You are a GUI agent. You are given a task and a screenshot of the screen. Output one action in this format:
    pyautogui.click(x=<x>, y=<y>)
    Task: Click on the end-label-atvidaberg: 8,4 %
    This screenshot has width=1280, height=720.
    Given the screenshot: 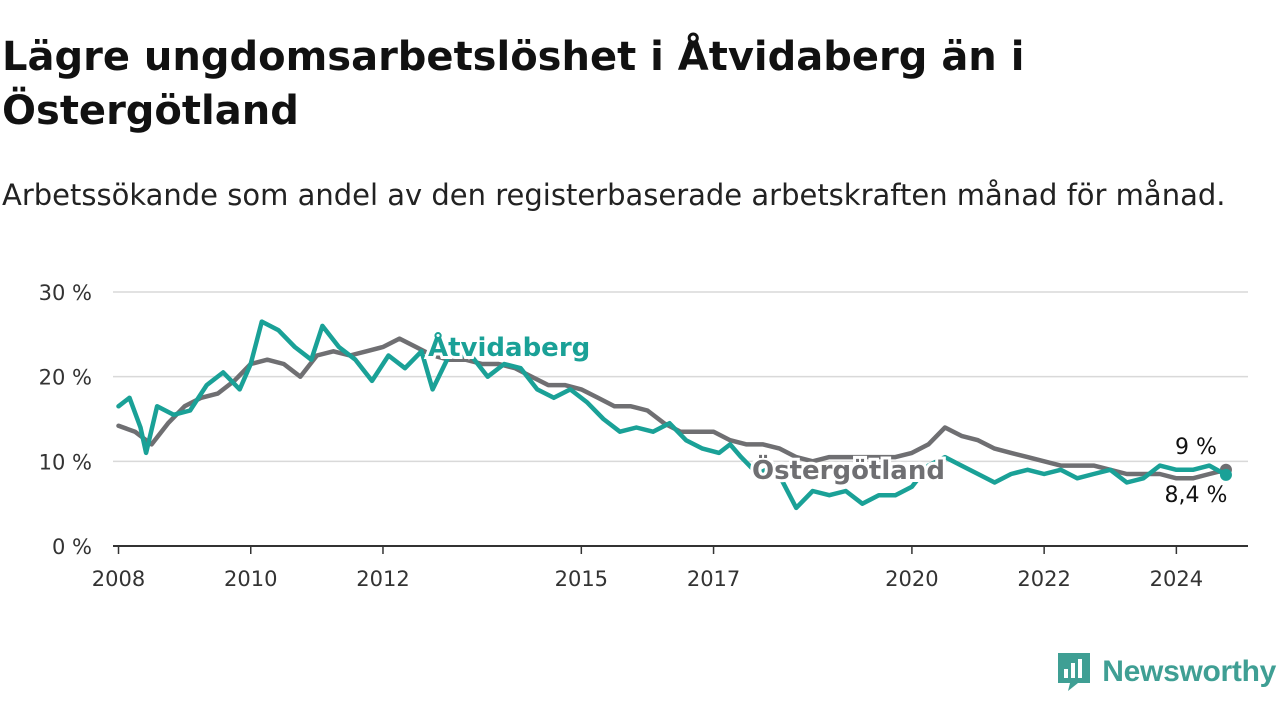 What is the action you would take?
    pyautogui.click(x=1196, y=495)
    